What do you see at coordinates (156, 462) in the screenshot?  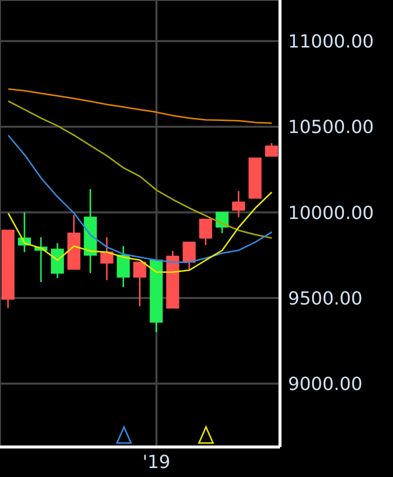 I see `x-tick-label: '19` at bounding box center [156, 462].